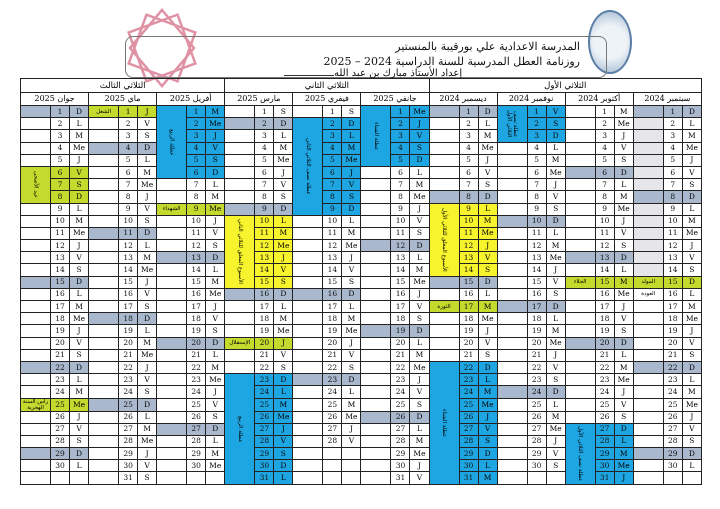 This screenshot has width=720, height=509. I want to click on day-number: 12, so click(196, 246).